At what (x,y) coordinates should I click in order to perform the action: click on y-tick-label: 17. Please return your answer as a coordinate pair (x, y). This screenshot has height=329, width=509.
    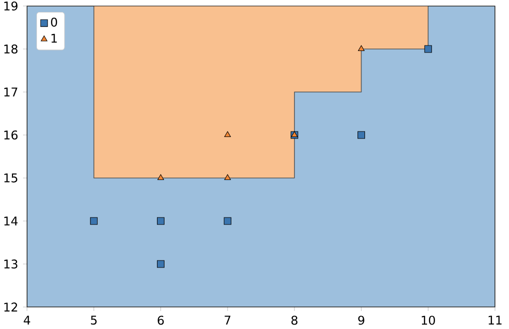
    Looking at the image, I should click on (11, 92).